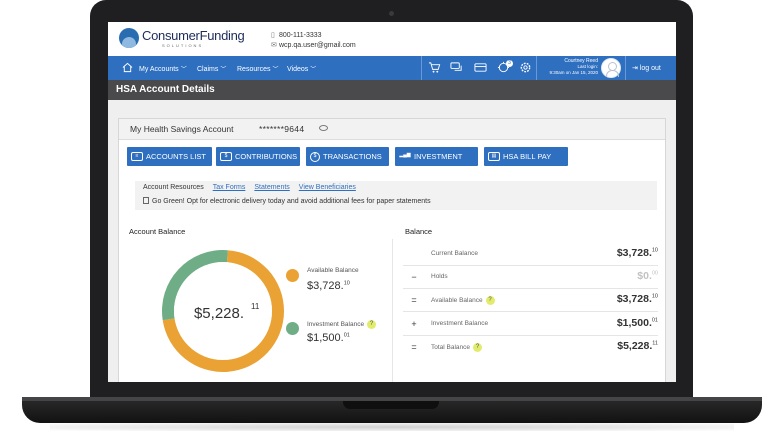 Image resolution: width=783 pixels, height=434 pixels. I want to click on balance-row-current: Current Balance $3,728.10, so click(530, 254).